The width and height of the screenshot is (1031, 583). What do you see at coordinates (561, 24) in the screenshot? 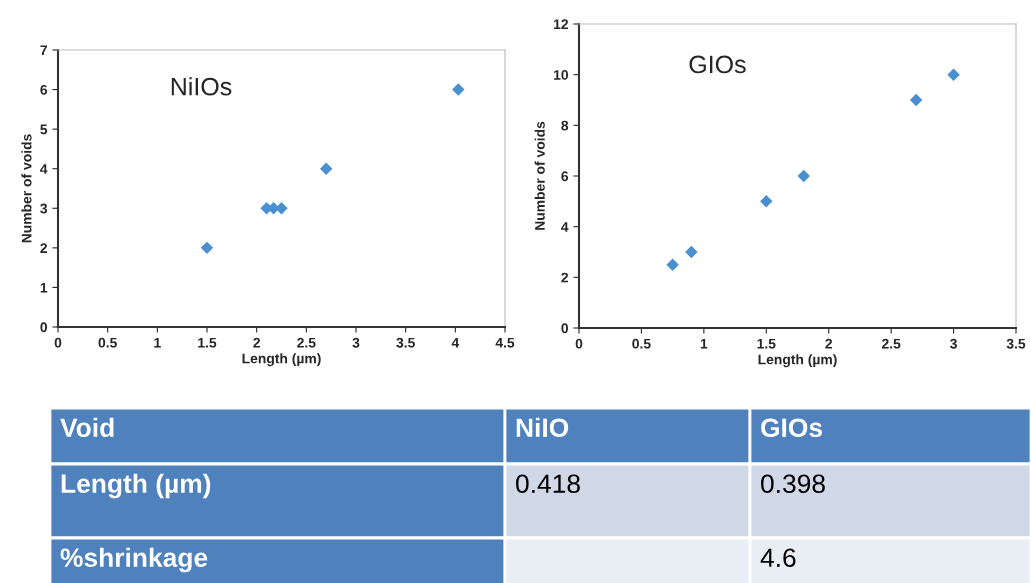
I see `y-tick-label: 12` at bounding box center [561, 24].